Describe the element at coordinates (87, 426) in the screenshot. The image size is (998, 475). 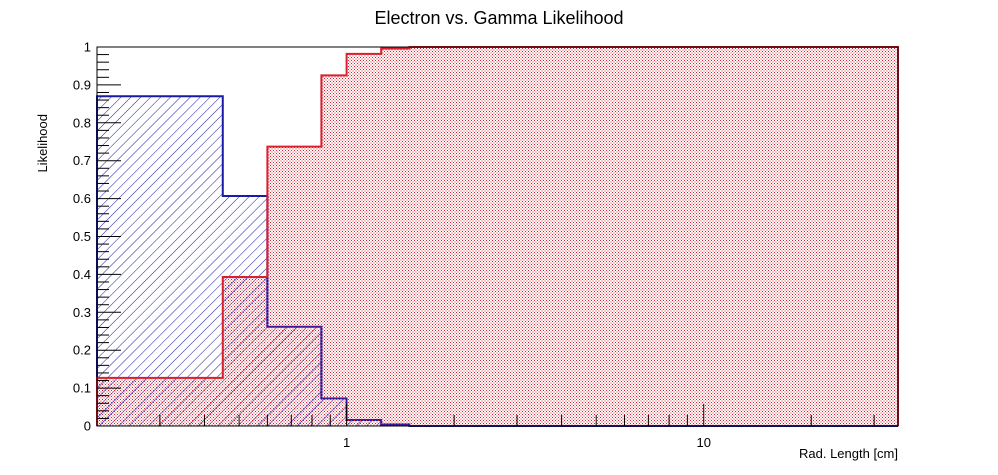
I see `y-tick-label: 0` at that location.